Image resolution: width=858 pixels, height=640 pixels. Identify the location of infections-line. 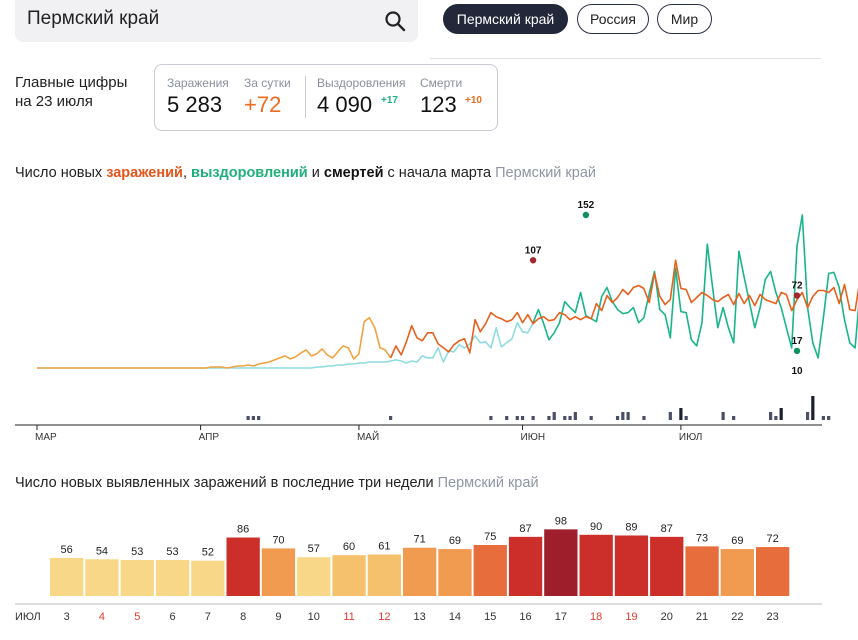
(623, 309).